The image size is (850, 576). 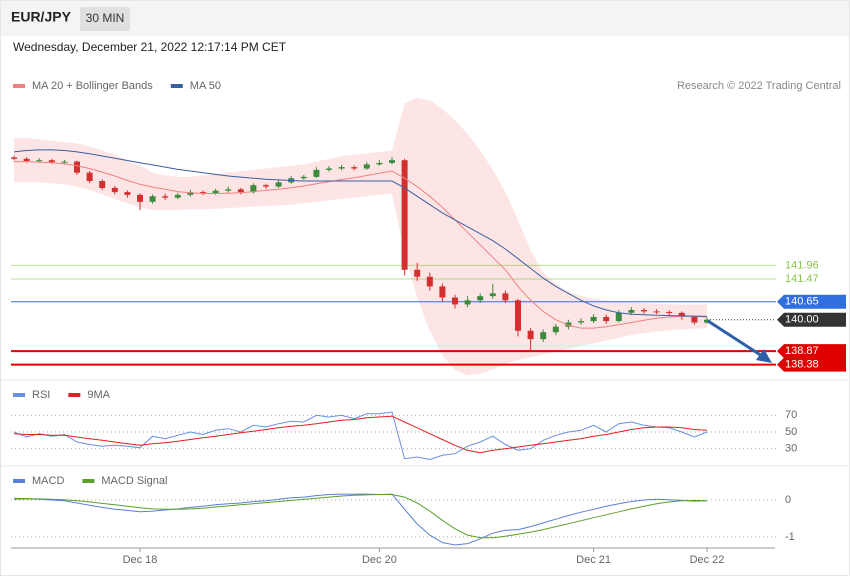 I want to click on arrow-head, so click(x=764, y=356).